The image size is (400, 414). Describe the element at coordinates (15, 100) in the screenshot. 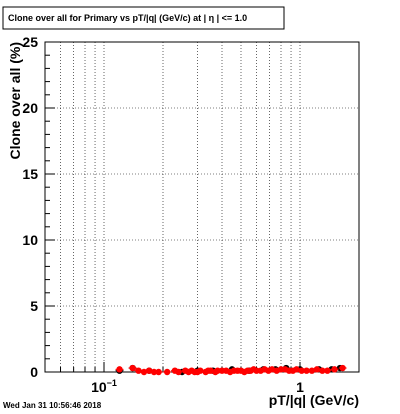

I see `y-axis-label: Clone over all (%)` at that location.